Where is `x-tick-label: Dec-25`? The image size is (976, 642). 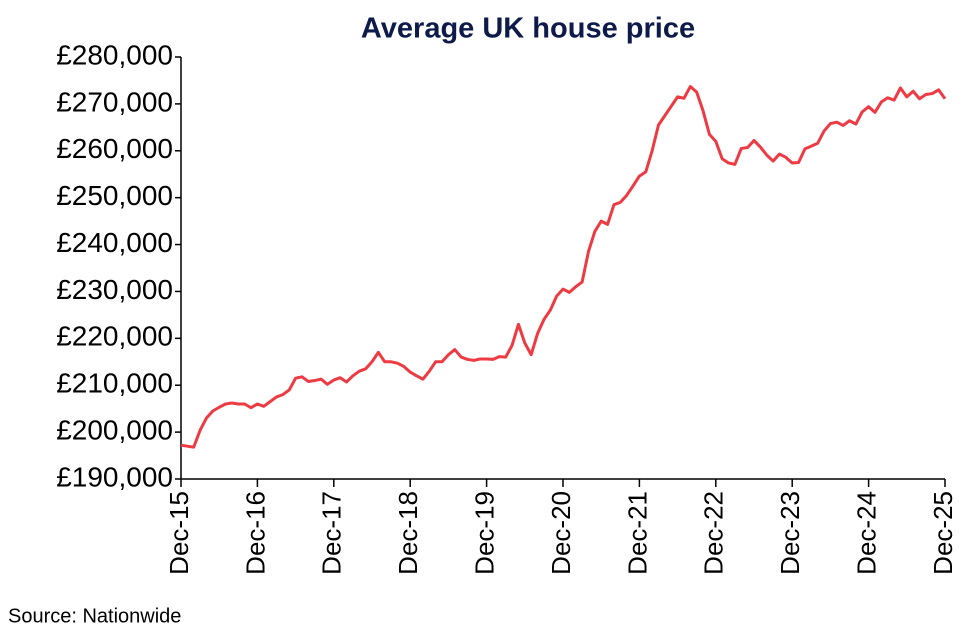 x-tick-label: Dec-25 is located at coordinates (943, 533).